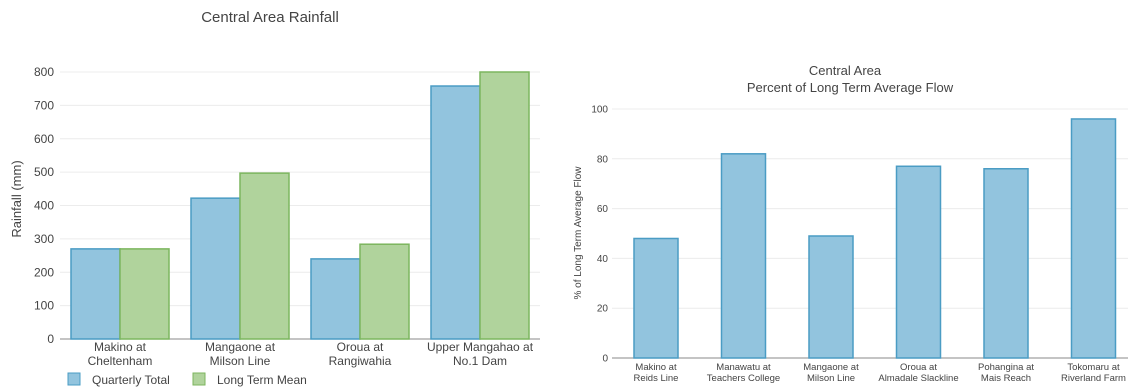 Image resolution: width=1128 pixels, height=387 pixels. Describe the element at coordinates (44, 306) in the screenshot. I see `rainfall-y-tick: 100` at that location.